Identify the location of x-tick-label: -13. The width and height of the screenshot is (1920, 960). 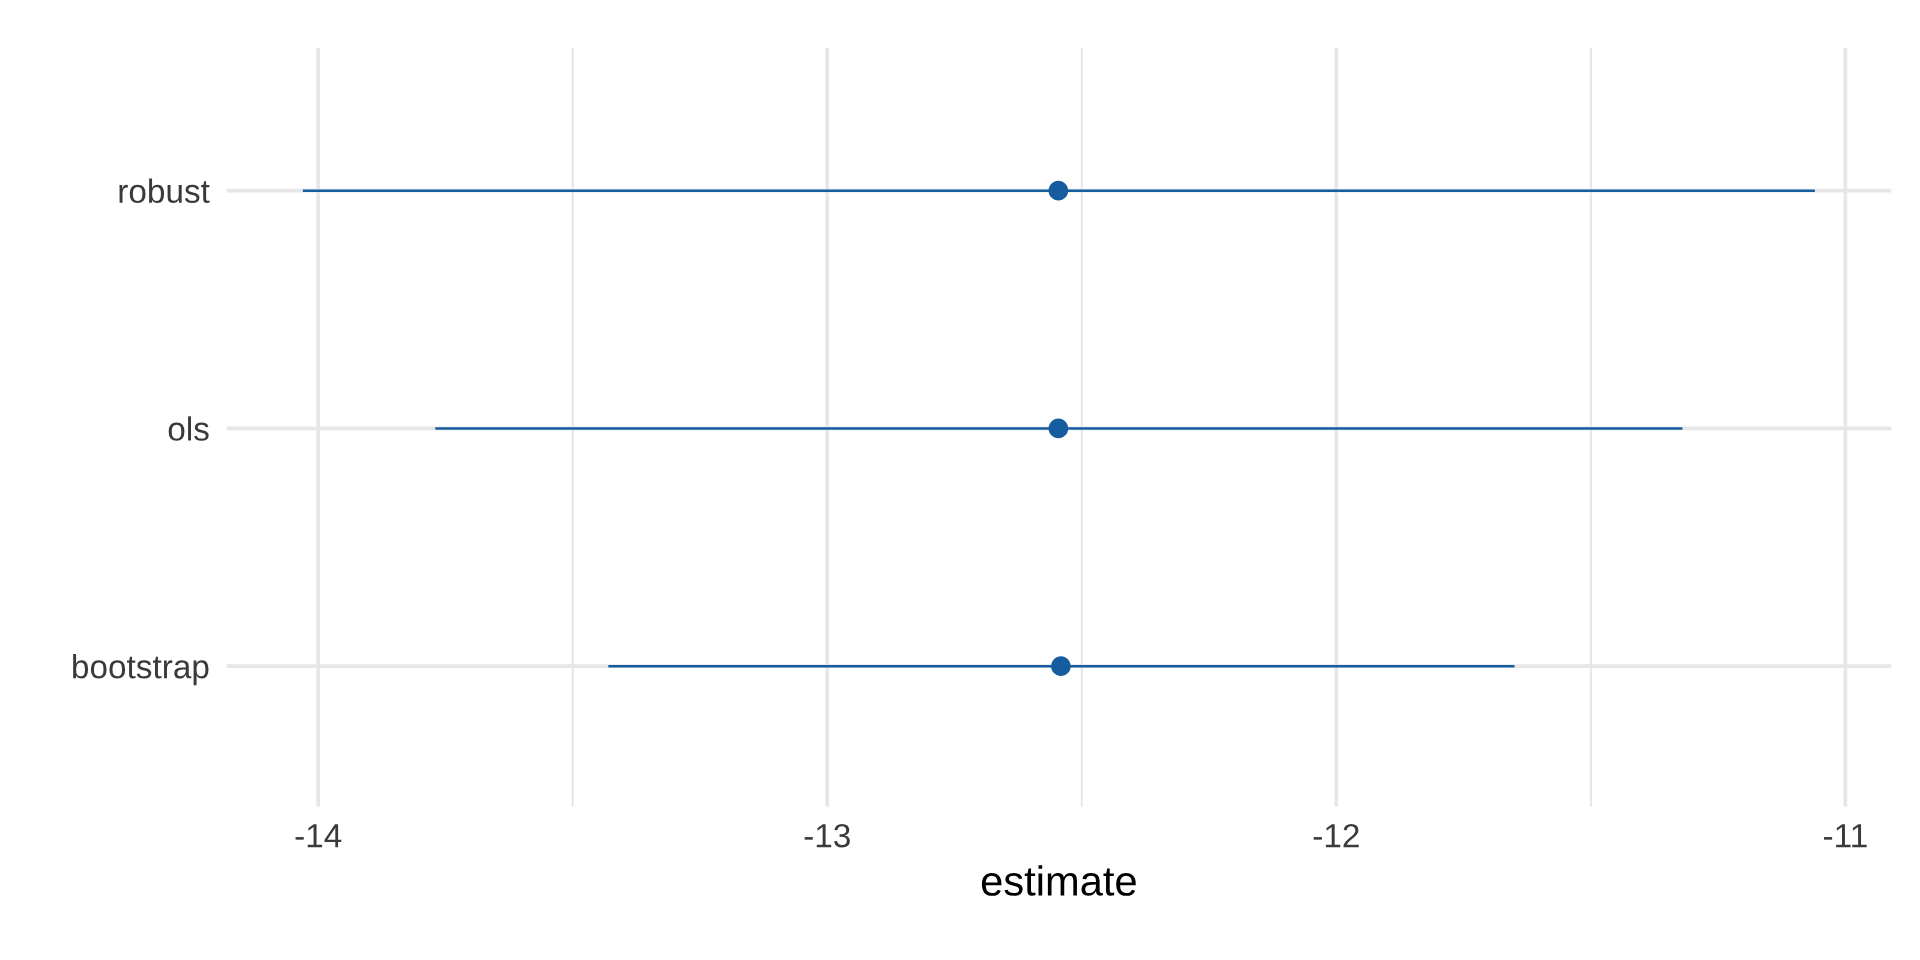
(827, 835).